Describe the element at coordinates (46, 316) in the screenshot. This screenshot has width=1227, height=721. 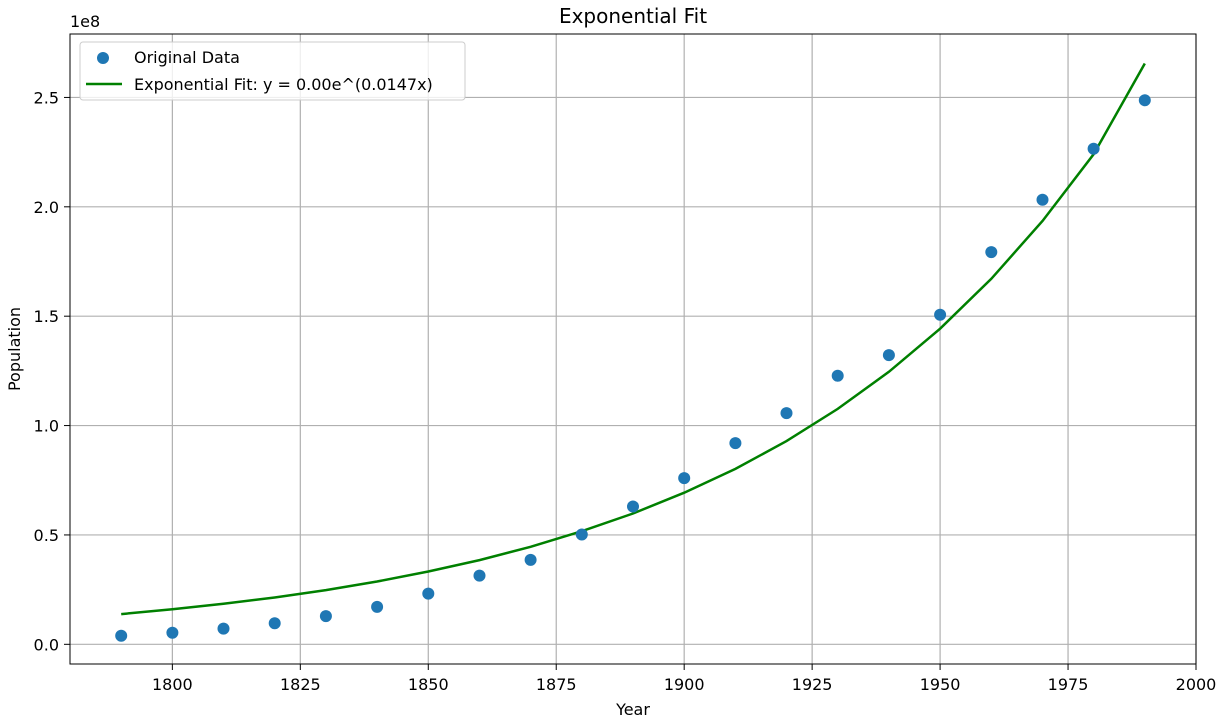
I see `y-tick-label: 1.5` at that location.